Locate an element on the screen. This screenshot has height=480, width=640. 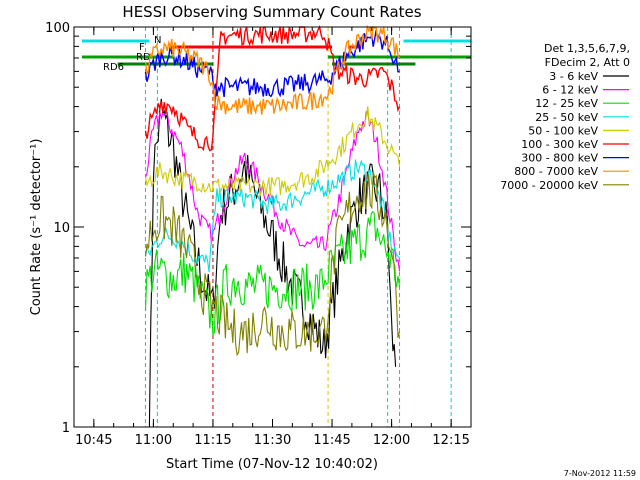
chart-title: HESSI Observing Summary Count Rates is located at coordinates (271, 12).